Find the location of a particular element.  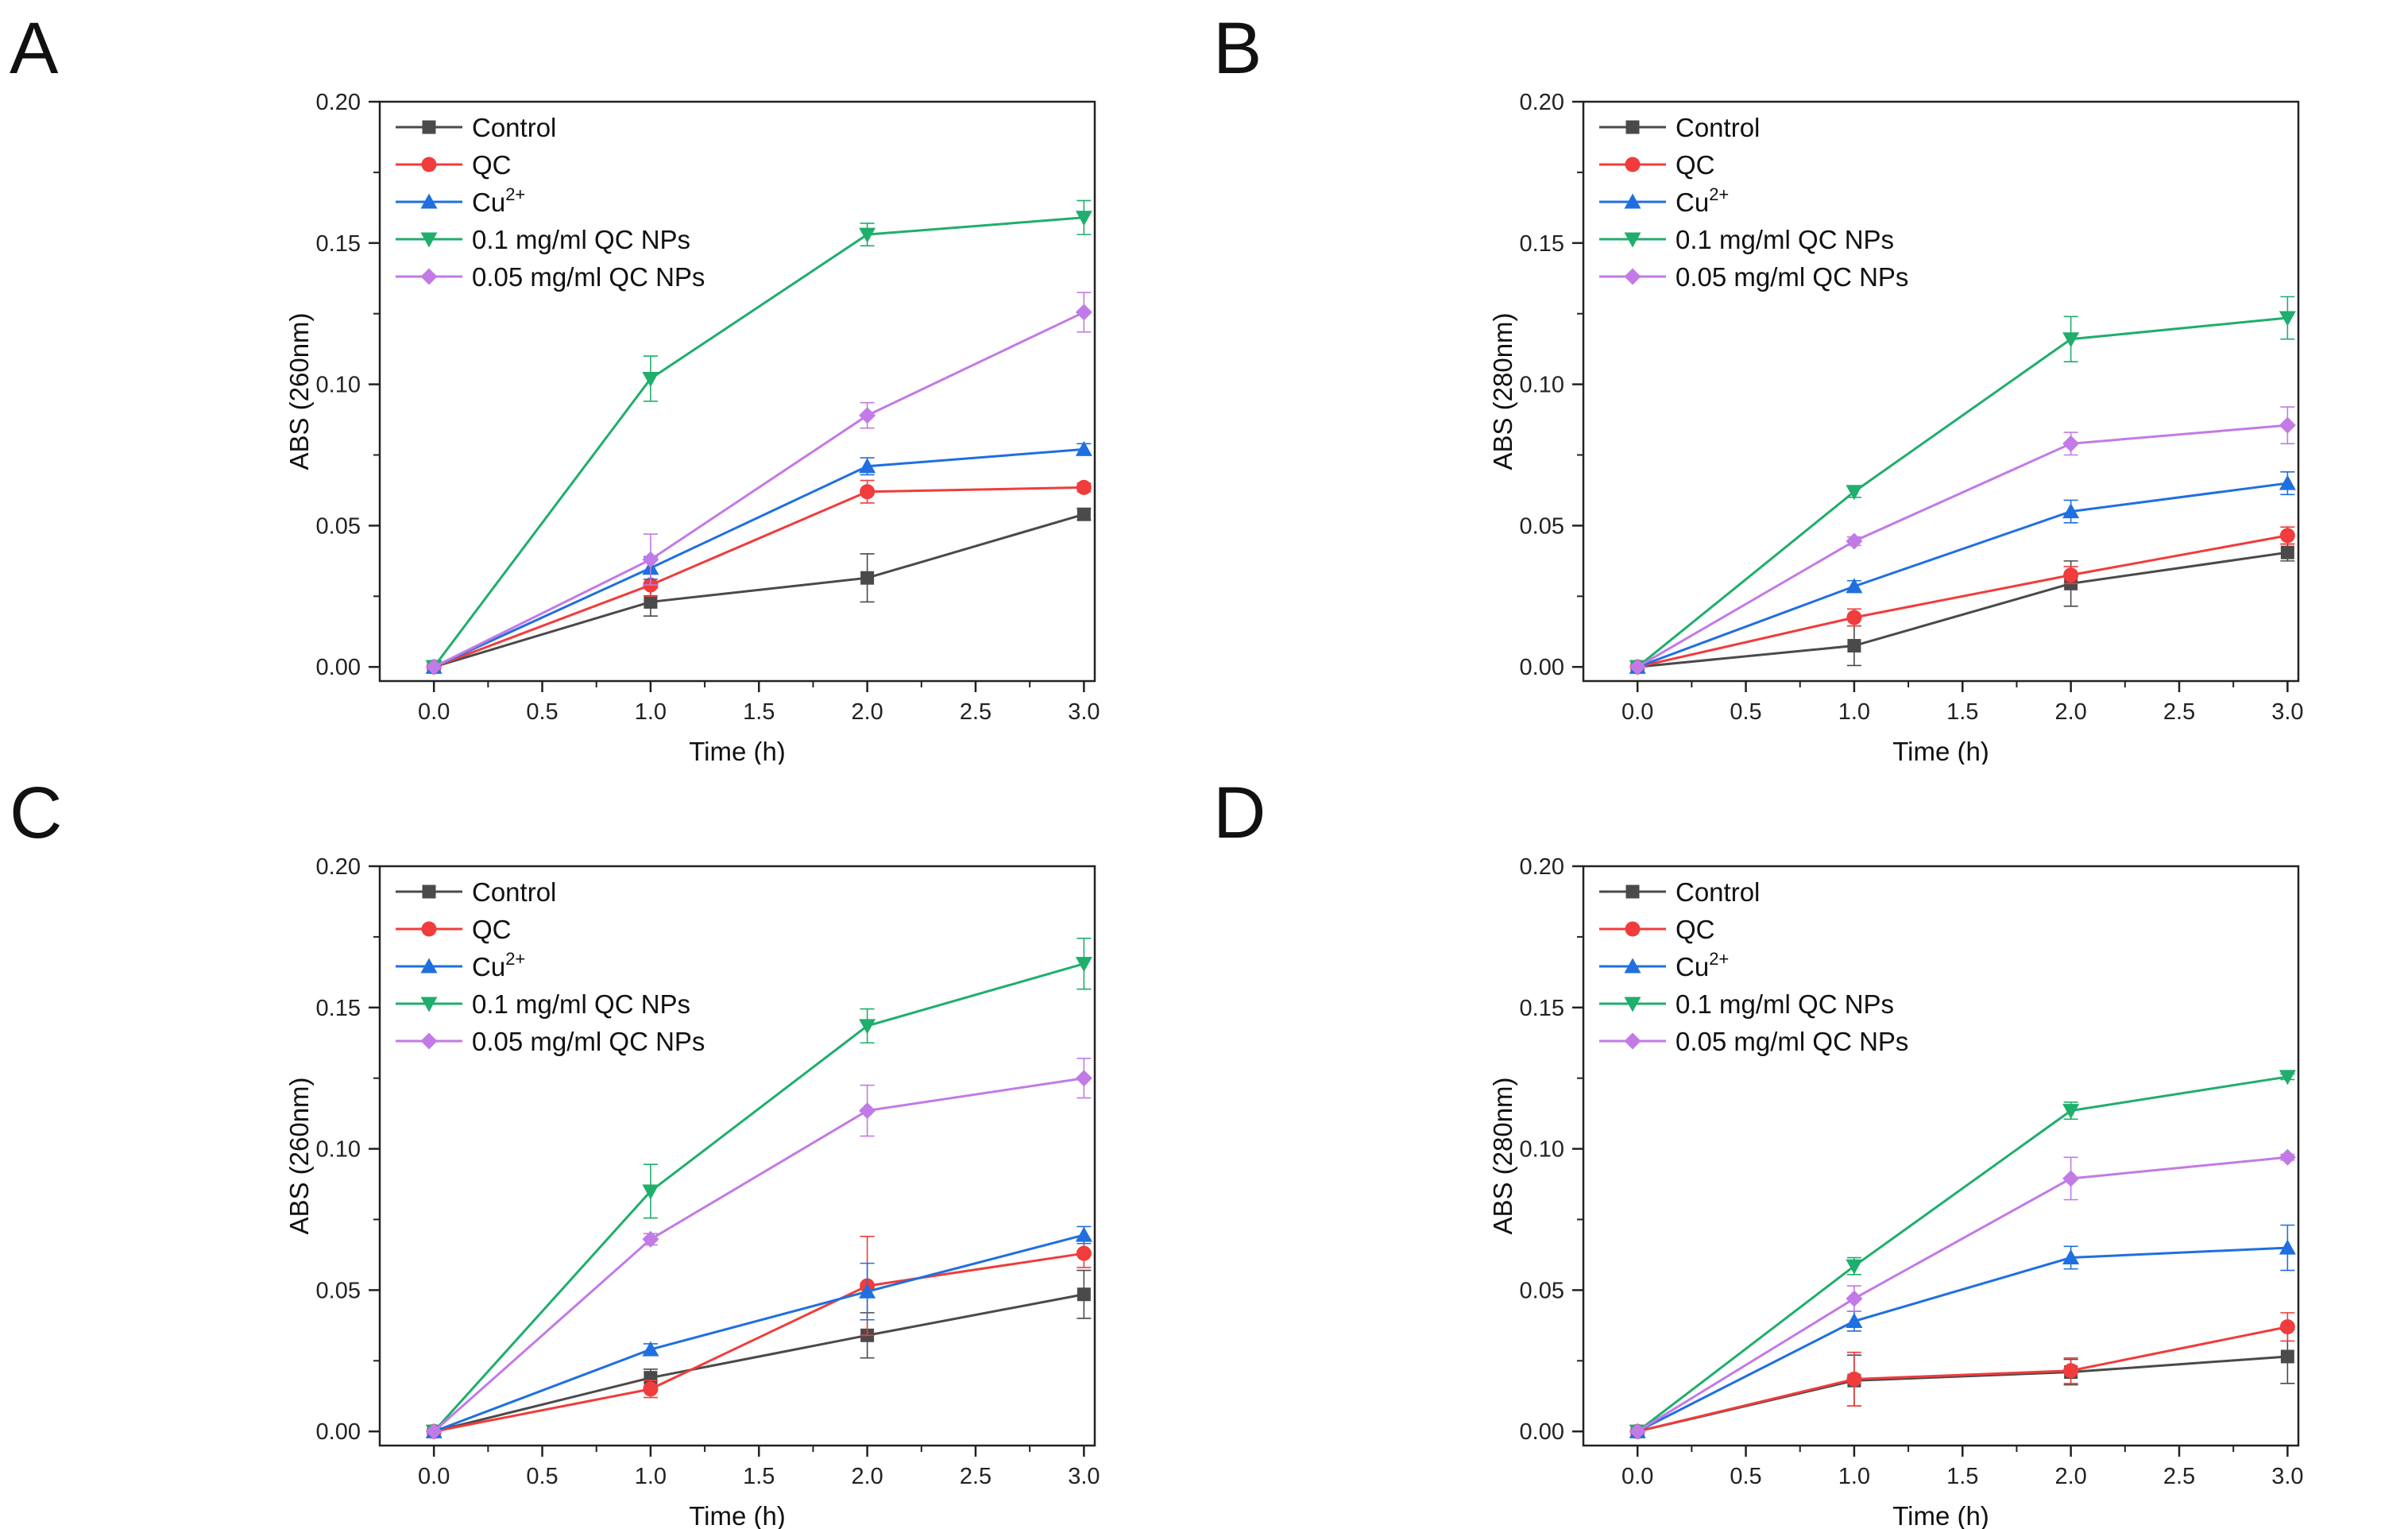

y-axis-label: ABS (280nm) is located at coordinates (1502, 391).